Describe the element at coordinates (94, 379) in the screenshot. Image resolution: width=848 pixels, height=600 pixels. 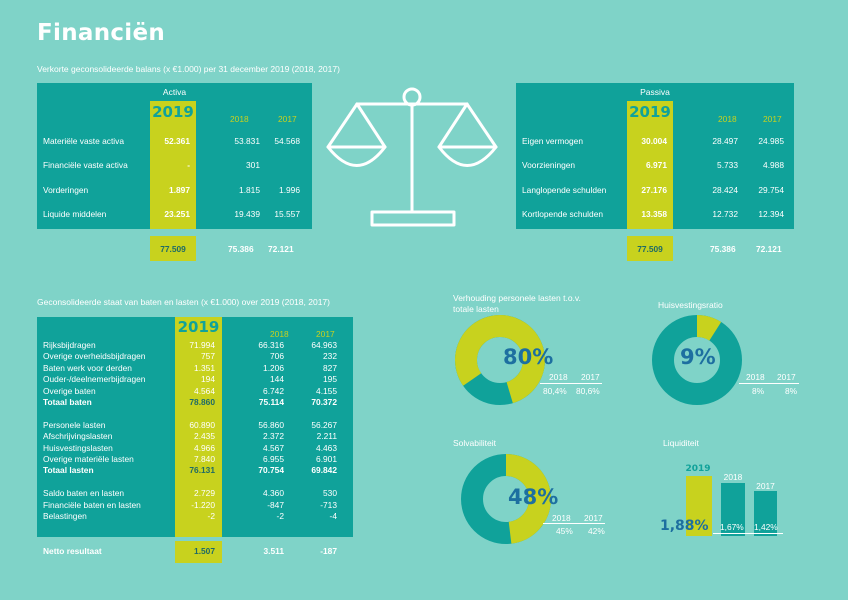
I see `staat-row-label: Ouder-/deelnemerbijdragen` at that location.